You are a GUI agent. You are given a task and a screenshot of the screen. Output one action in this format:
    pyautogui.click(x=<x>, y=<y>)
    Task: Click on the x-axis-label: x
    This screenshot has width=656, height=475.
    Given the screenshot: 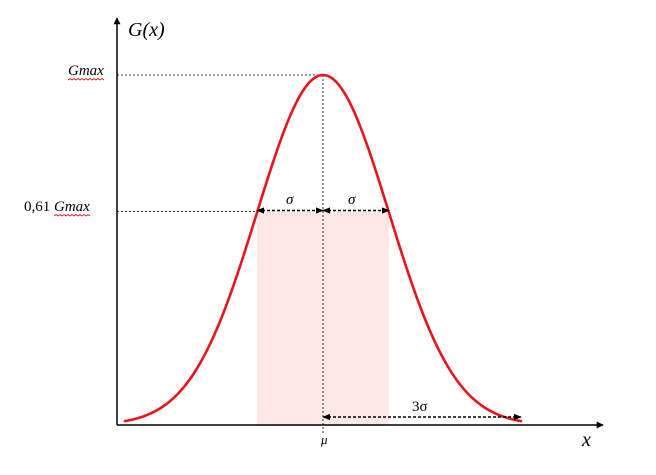 What is the action you would take?
    pyautogui.click(x=586, y=440)
    